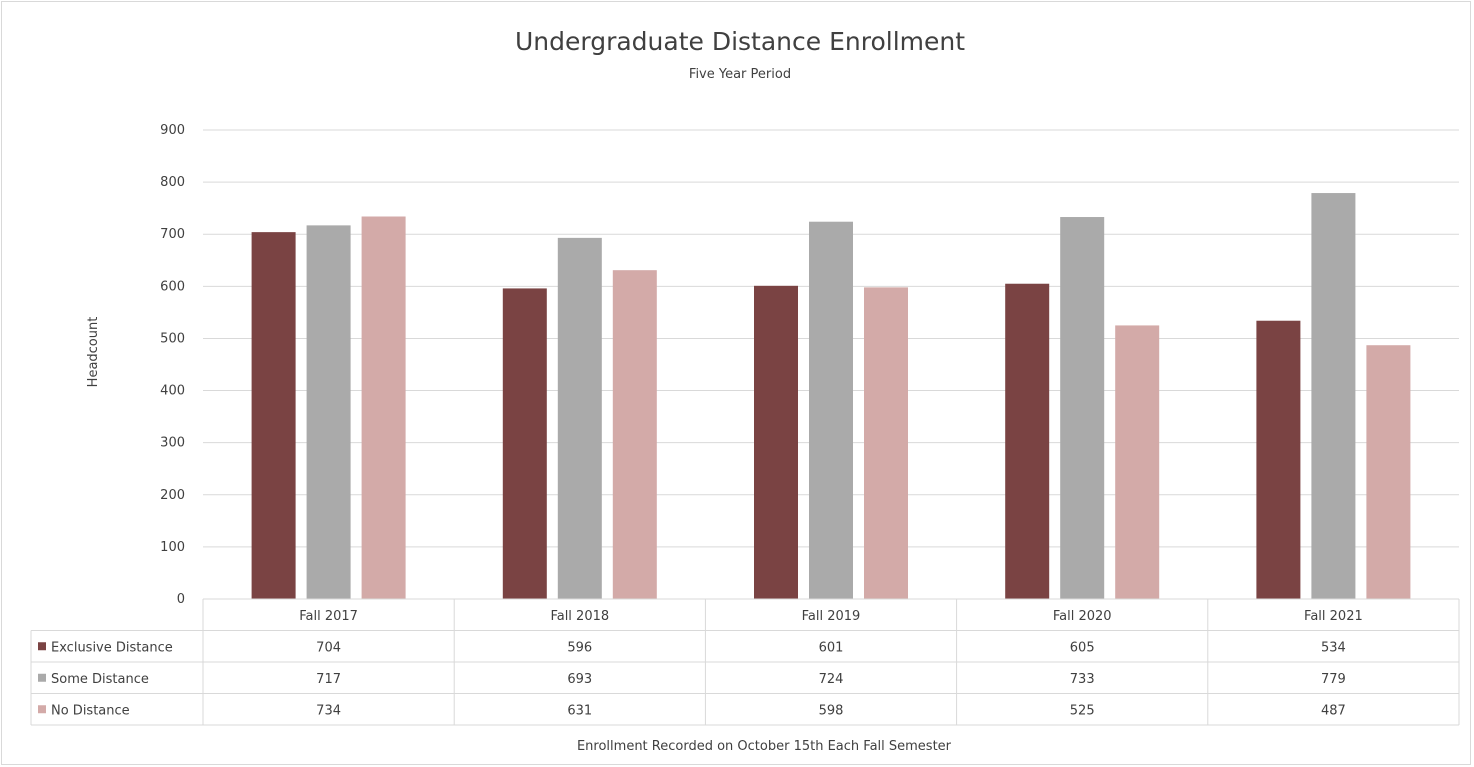  I want to click on y-tick-label: 0, so click(181, 599).